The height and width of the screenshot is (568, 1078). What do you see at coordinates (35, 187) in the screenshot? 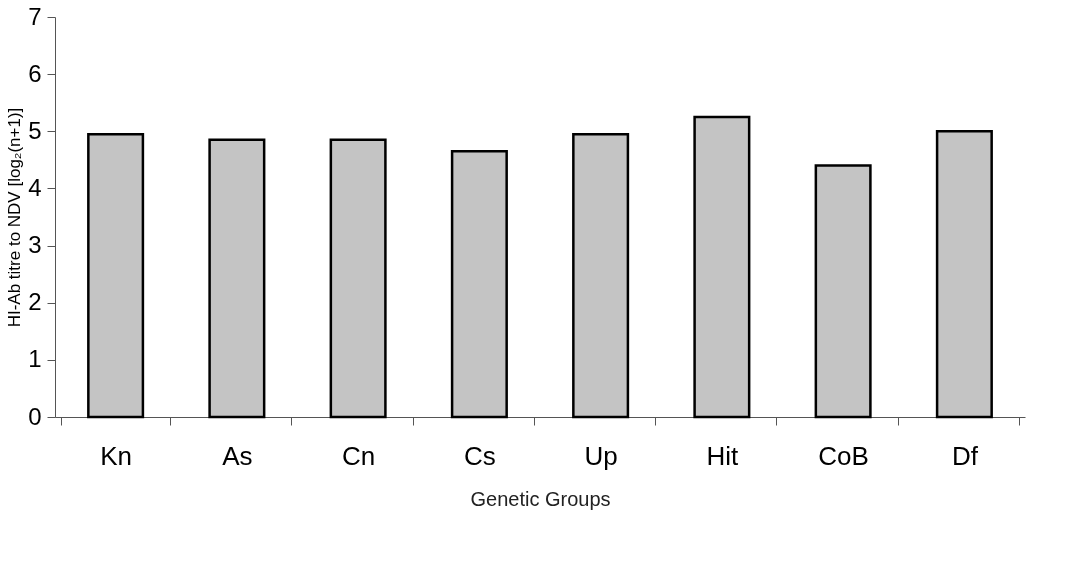
I see `y-tick-label: 4` at bounding box center [35, 187].